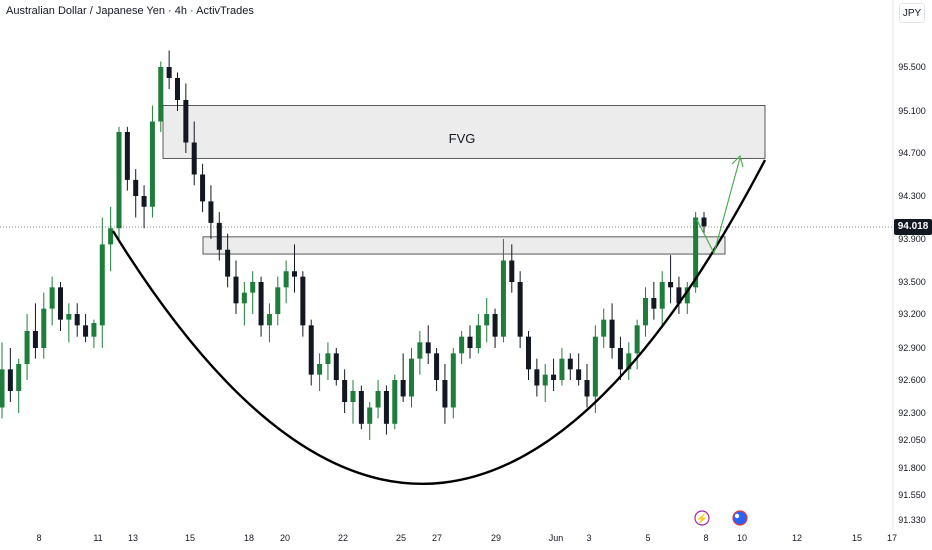 The width and height of the screenshot is (932, 550). What do you see at coordinates (647, 538) in the screenshot?
I see `time-tick-label: 5` at bounding box center [647, 538].